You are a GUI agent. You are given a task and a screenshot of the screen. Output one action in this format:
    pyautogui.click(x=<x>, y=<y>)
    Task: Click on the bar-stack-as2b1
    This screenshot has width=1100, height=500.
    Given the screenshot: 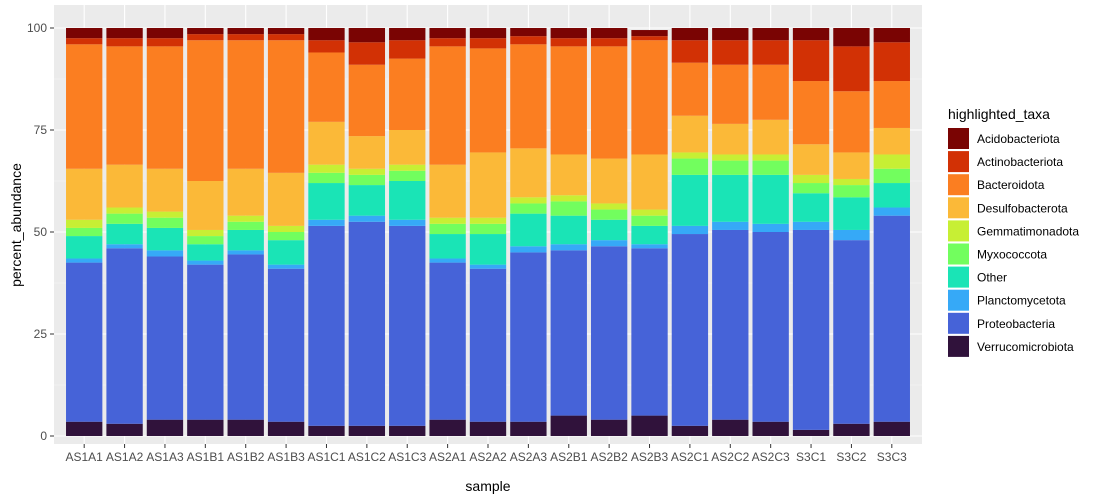 What is the action you would take?
    pyautogui.click(x=568, y=232)
    